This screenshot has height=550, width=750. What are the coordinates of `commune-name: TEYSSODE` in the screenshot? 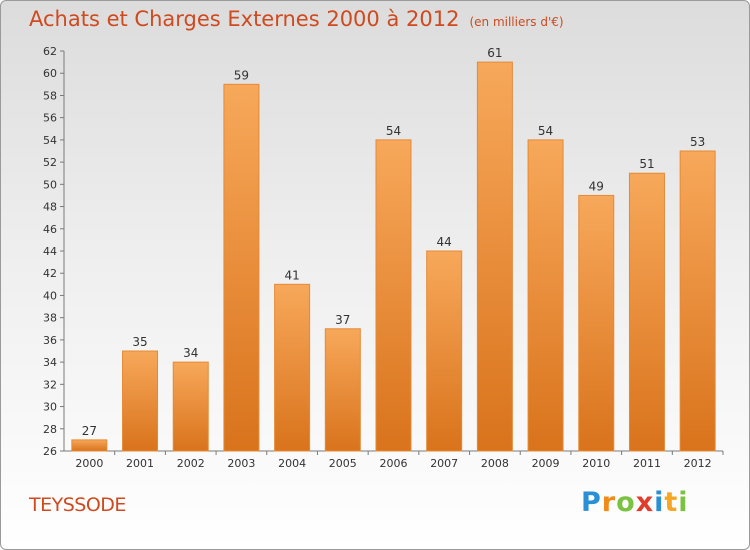 It's located at (77, 505).